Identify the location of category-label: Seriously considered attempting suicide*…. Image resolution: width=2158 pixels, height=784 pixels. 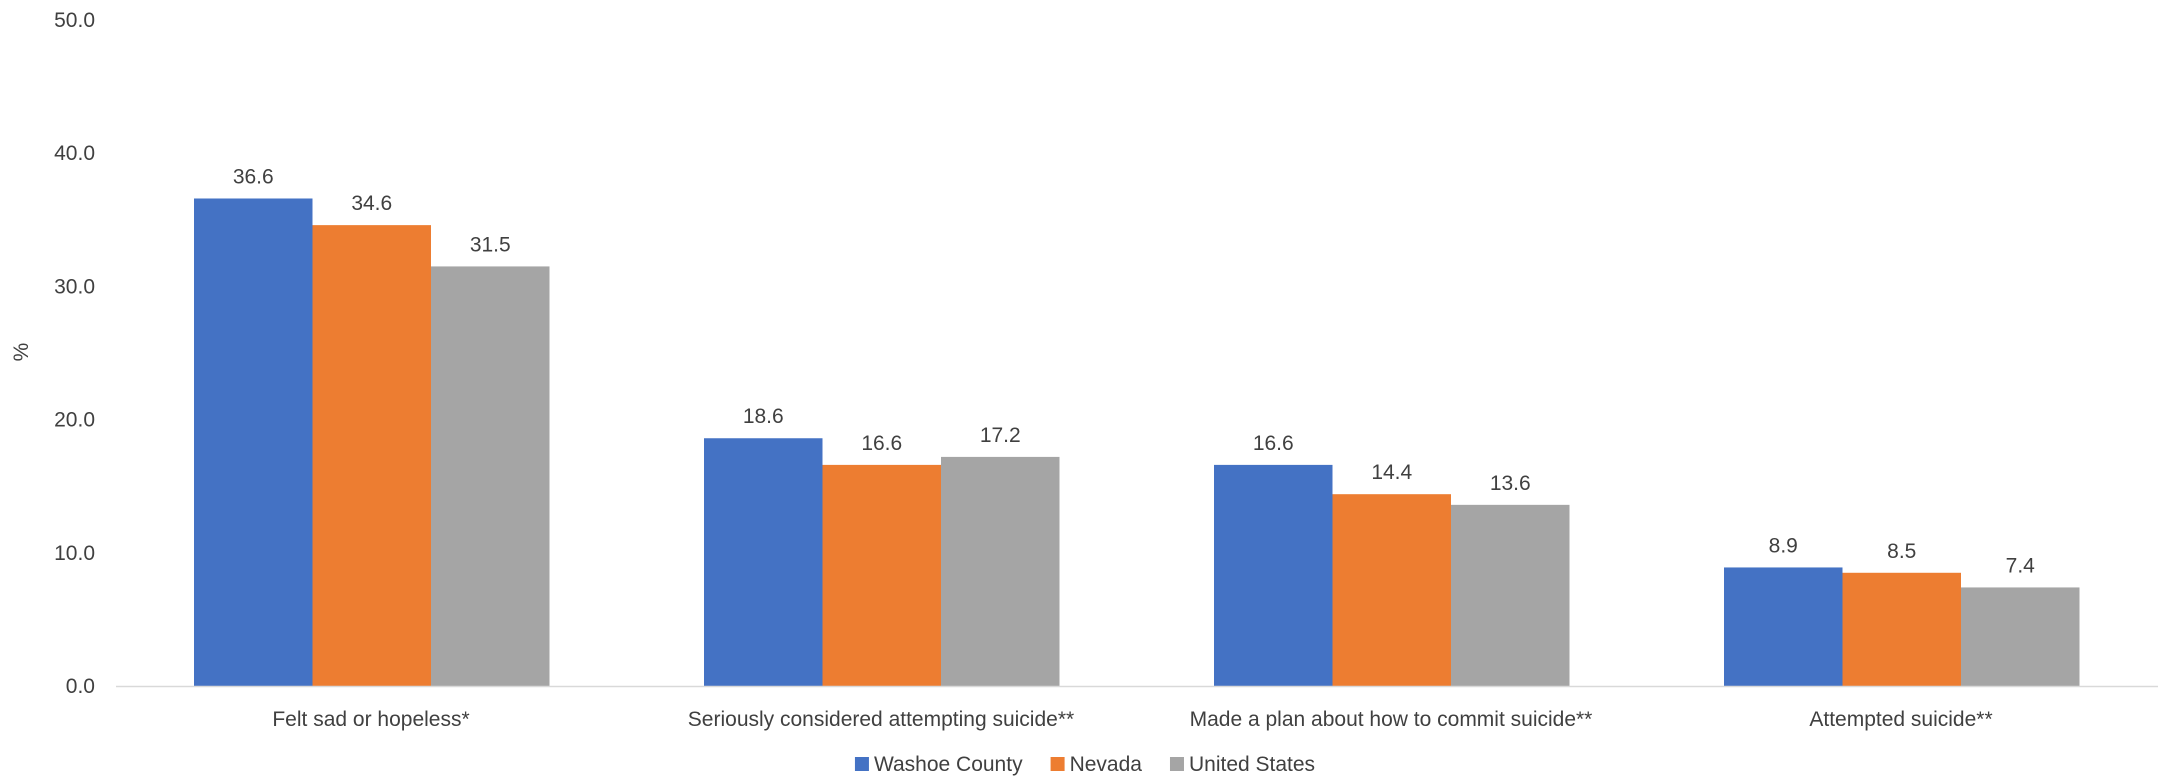
(881, 719).